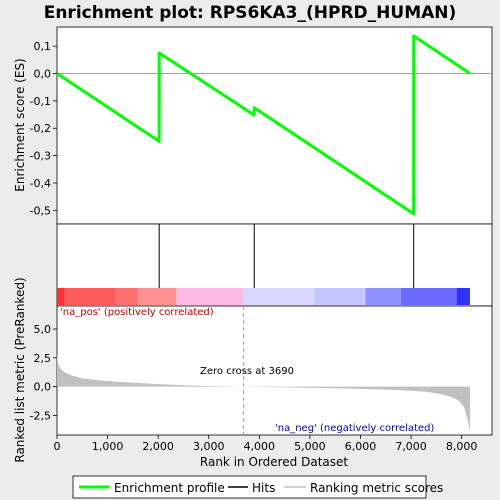  Describe the element at coordinates (40, 101) in the screenshot. I see `es-ytick-label-2: -0,1` at that location.